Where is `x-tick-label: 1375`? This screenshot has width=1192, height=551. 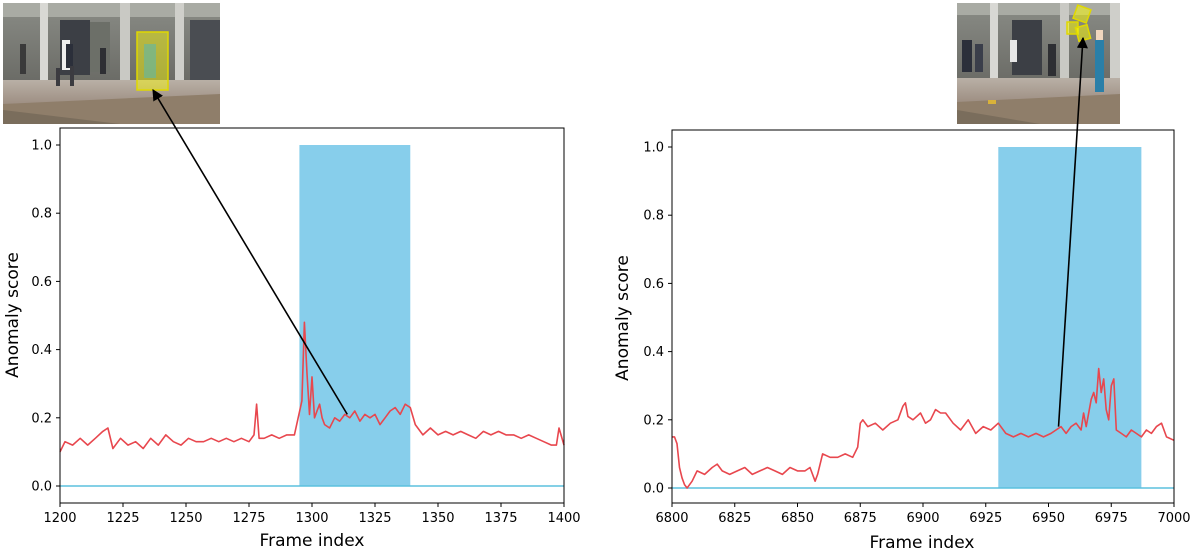
x-tick-label: 1375 is located at coordinates (500, 518).